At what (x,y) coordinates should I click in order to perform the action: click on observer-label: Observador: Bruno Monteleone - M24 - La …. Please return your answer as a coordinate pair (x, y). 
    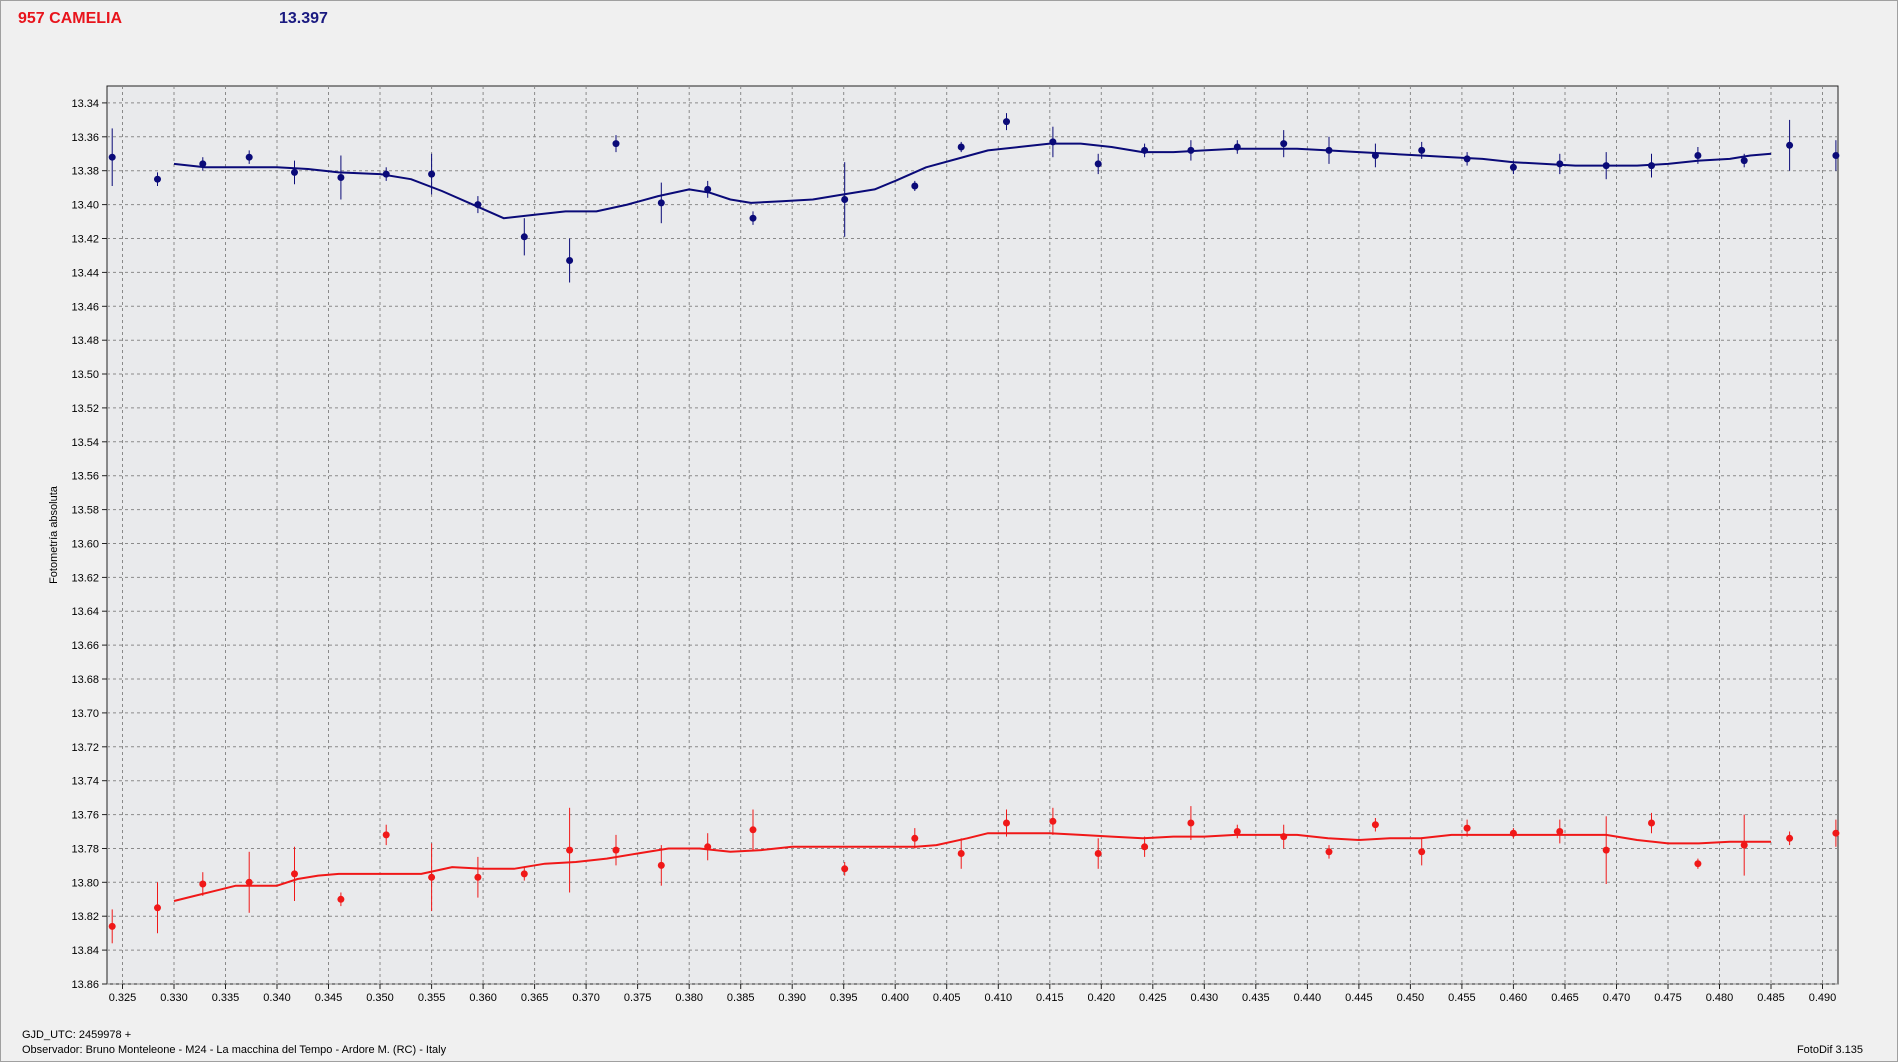
    Looking at the image, I should click on (234, 1050).